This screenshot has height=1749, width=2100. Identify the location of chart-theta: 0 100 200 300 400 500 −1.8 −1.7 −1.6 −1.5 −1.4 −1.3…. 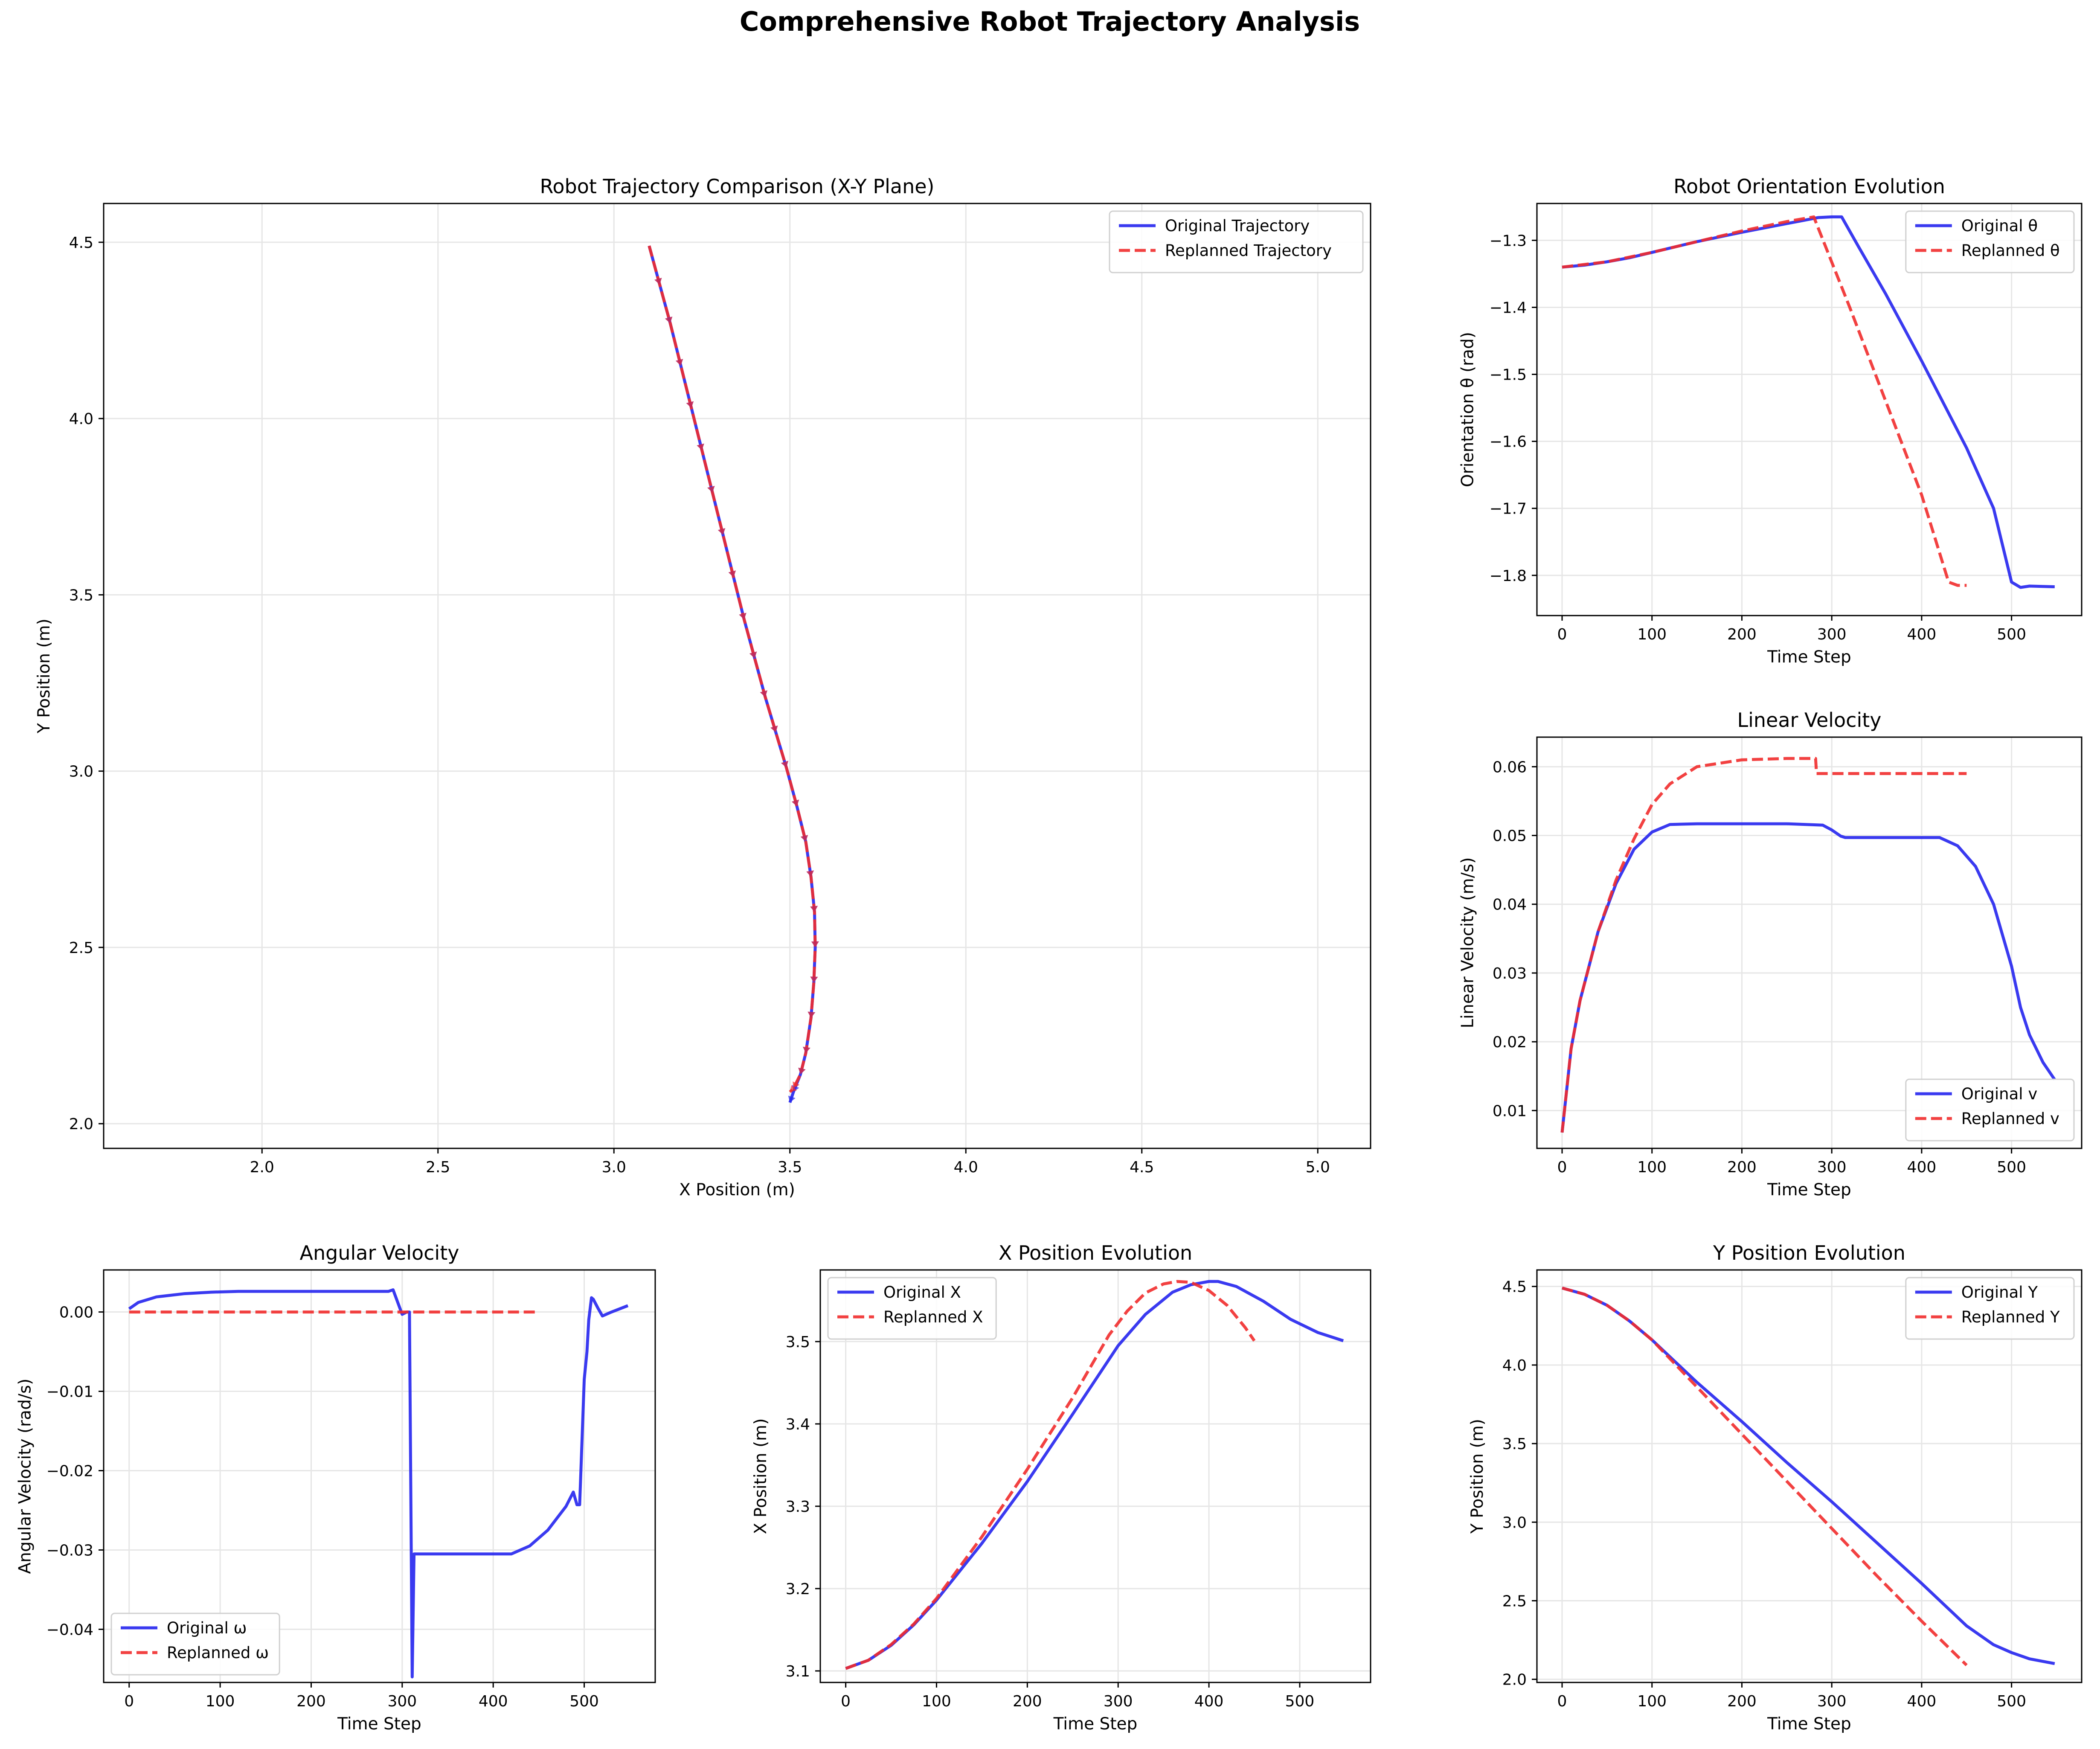
(1770, 421).